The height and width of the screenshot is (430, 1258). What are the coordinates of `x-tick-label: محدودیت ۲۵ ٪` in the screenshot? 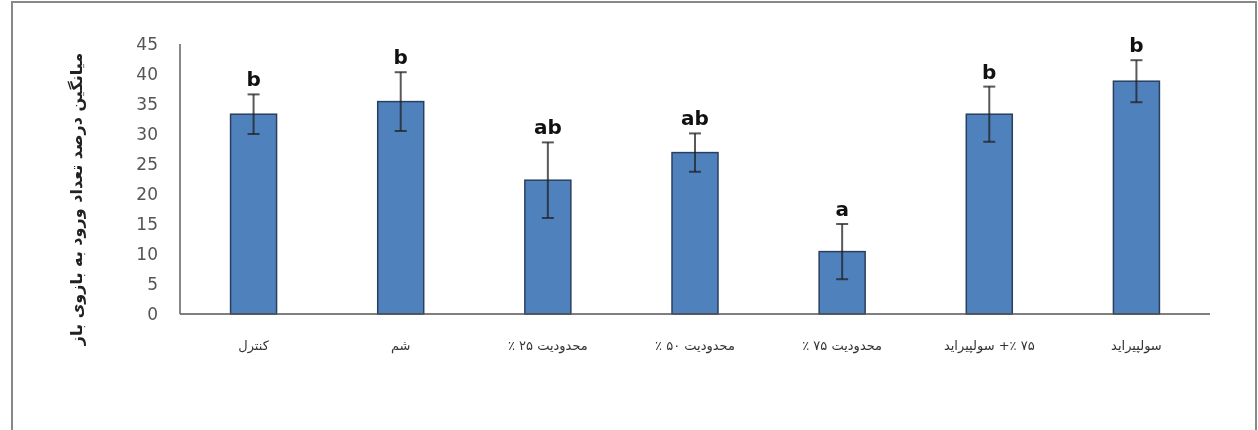 It's located at (547, 346).